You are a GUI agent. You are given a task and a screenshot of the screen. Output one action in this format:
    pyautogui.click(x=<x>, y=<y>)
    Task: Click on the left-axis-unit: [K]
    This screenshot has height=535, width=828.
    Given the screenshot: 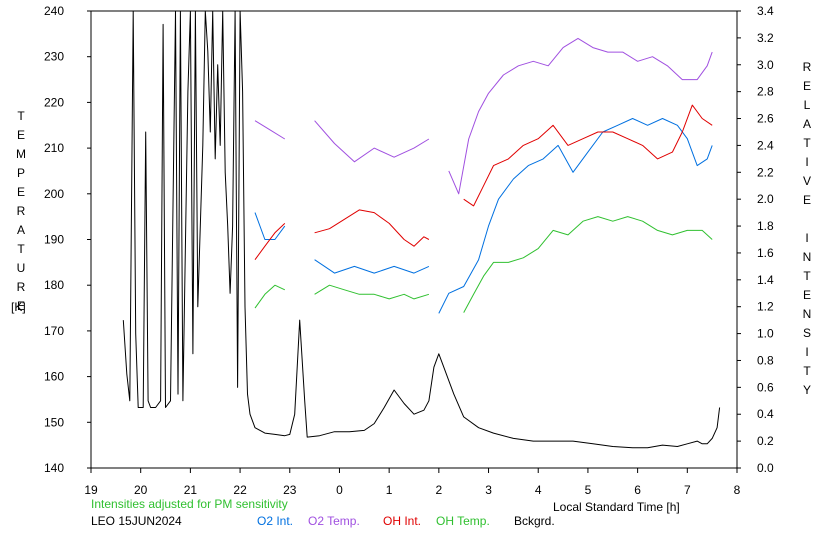 What is the action you would take?
    pyautogui.click(x=18, y=307)
    